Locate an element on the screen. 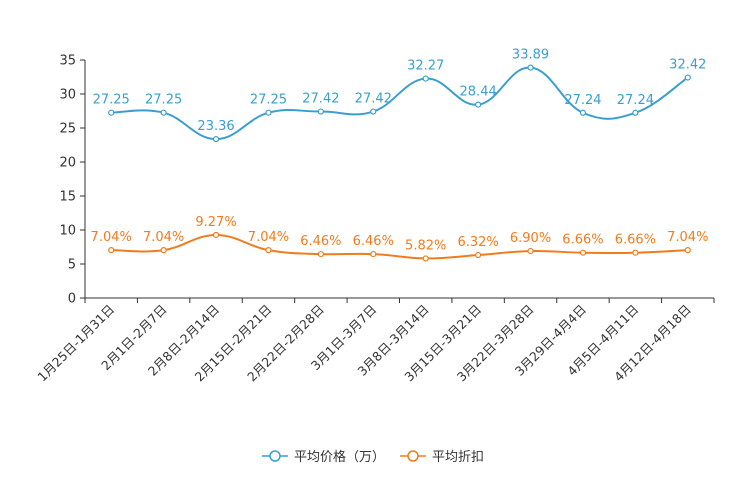  y-tick-label: 15 is located at coordinates (67, 197).